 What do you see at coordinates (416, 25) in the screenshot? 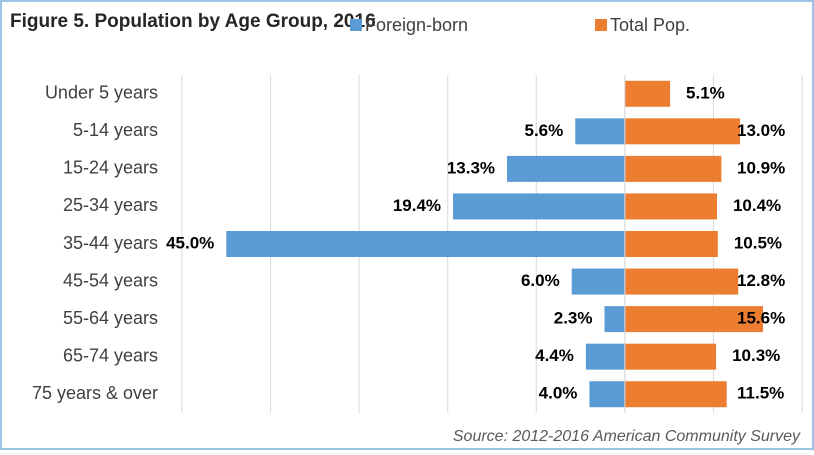
I see `legend-label: Foreign-born` at bounding box center [416, 25].